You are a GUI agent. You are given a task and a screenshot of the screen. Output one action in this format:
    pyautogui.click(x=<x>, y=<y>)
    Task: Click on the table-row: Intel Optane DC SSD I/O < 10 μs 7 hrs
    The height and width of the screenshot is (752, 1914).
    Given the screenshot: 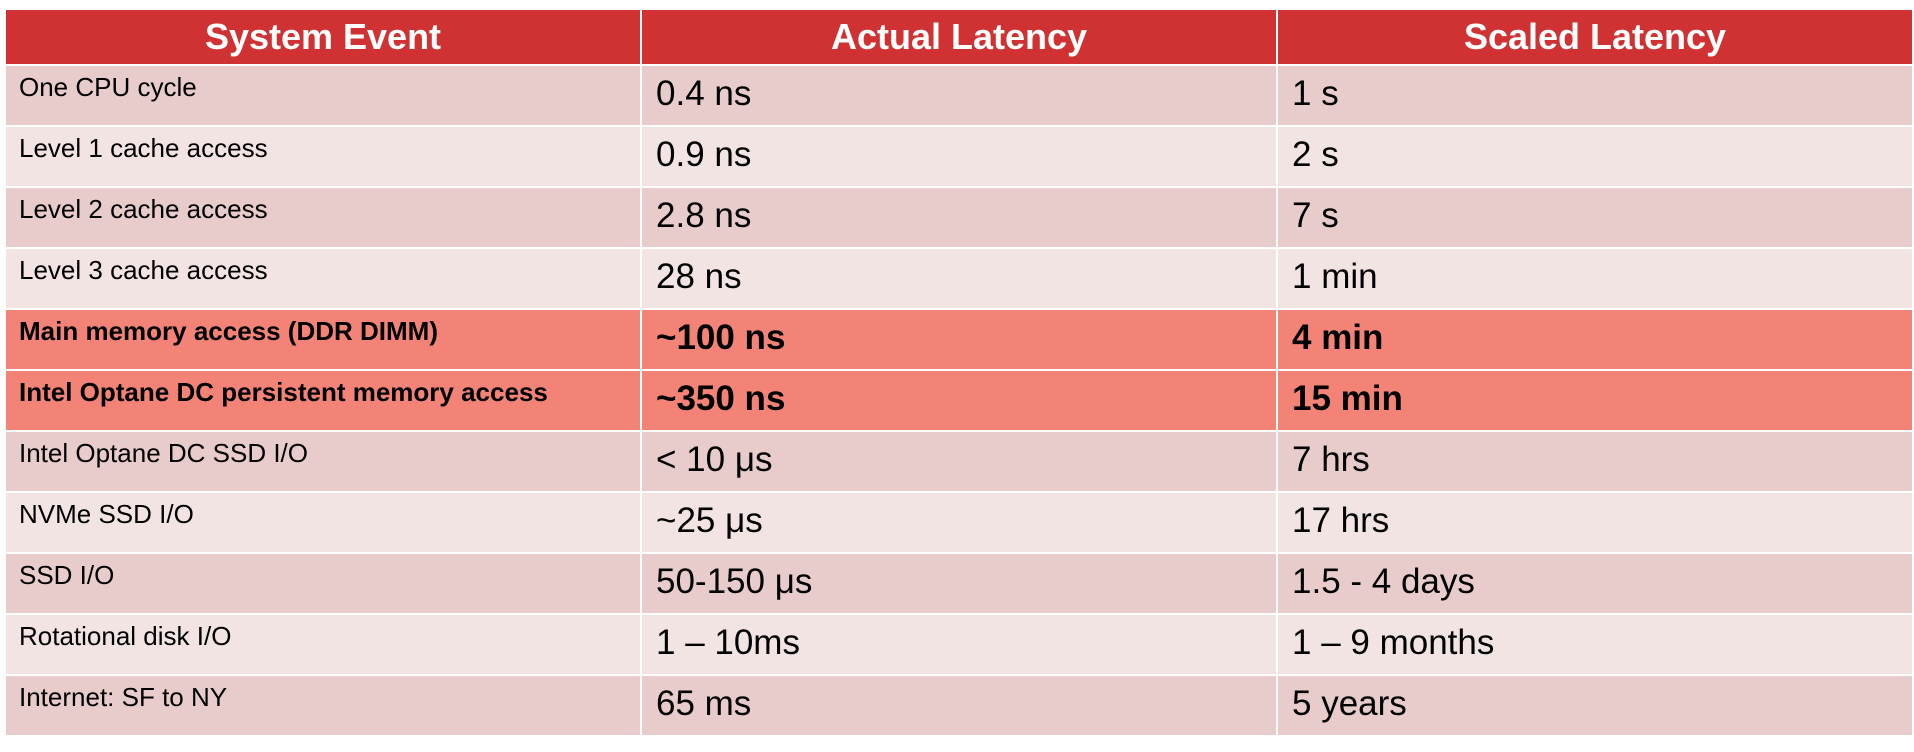 What is the action you would take?
    pyautogui.click(x=959, y=461)
    